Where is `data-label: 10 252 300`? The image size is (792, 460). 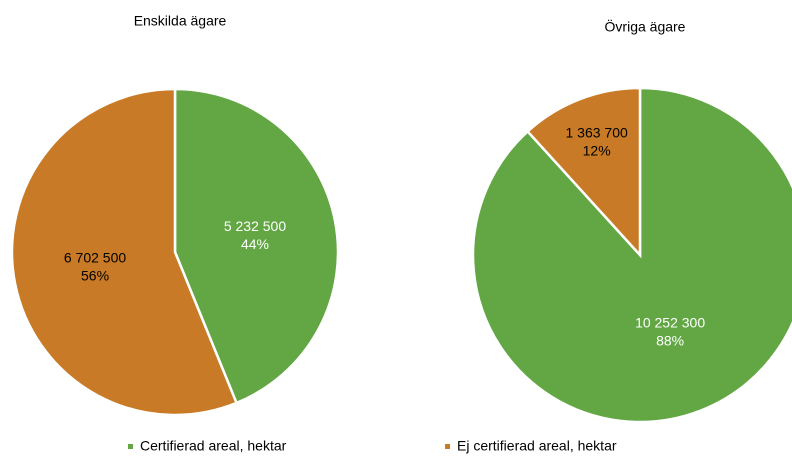
data-label: 10 252 300 is located at coordinates (670, 323).